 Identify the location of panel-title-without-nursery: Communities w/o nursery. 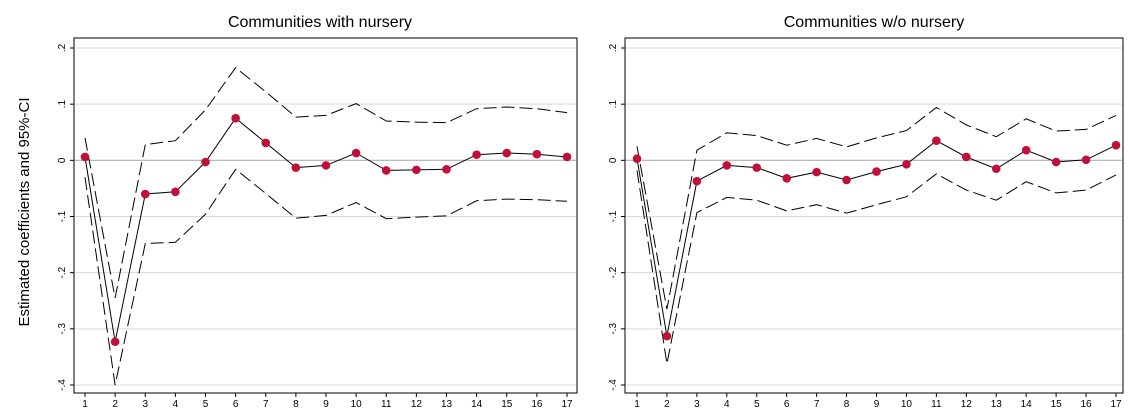
(874, 22).